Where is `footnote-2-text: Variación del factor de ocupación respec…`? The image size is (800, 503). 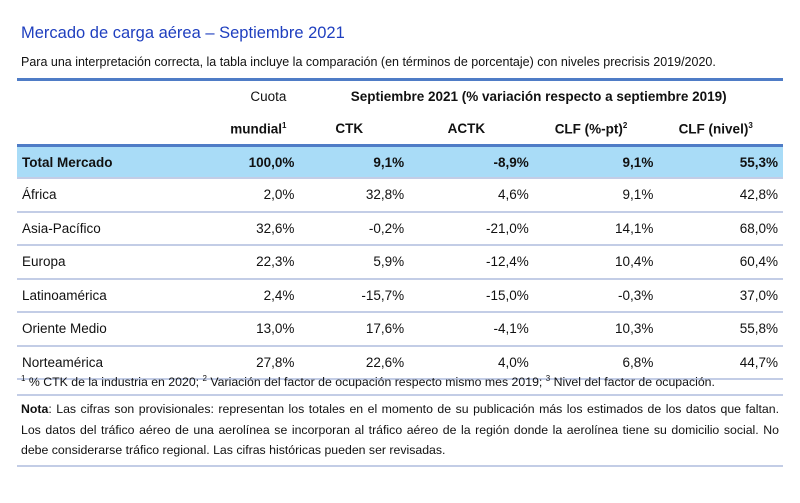
footnote-2-text: Variación del factor de ocupación respec… is located at coordinates (376, 382).